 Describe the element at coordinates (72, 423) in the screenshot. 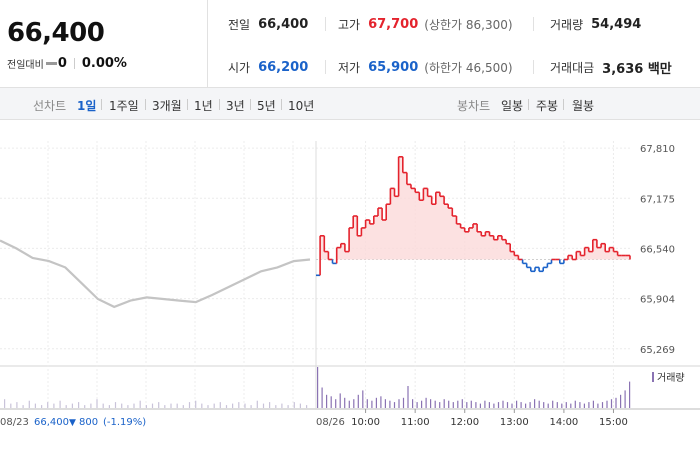

I see `down-triangle-icon: ▼` at that location.